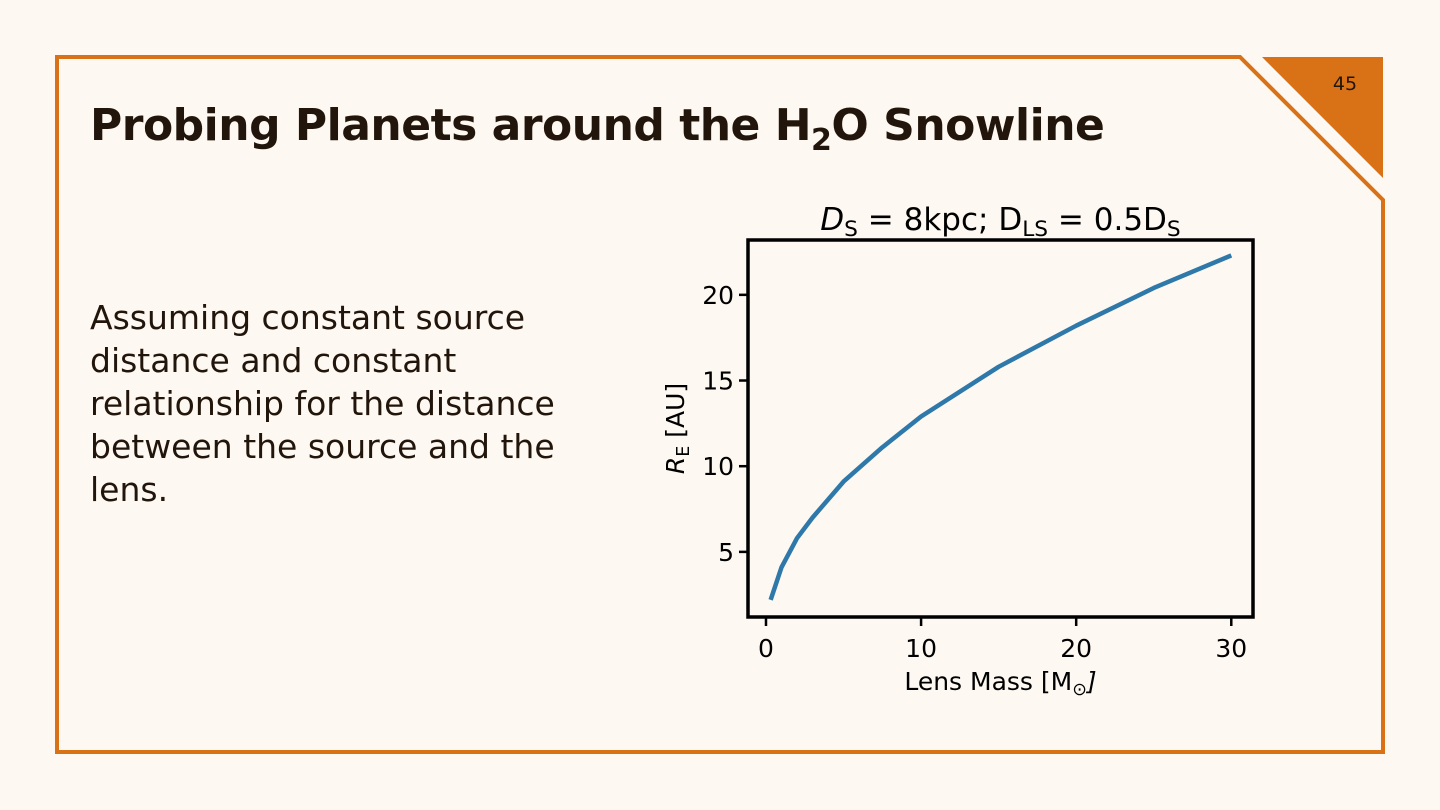  Describe the element at coordinates (968, 125) in the screenshot. I see `title-part: O Snowline` at that location.